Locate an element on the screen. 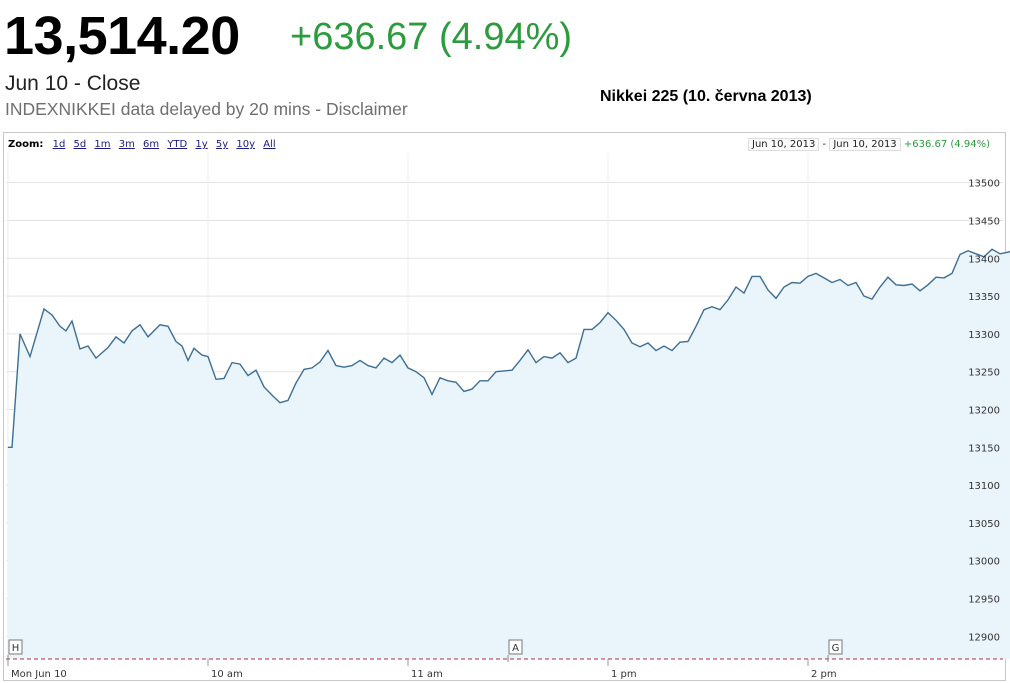 The image size is (1010, 683). y-tick-label: 12900 is located at coordinates (984, 637).